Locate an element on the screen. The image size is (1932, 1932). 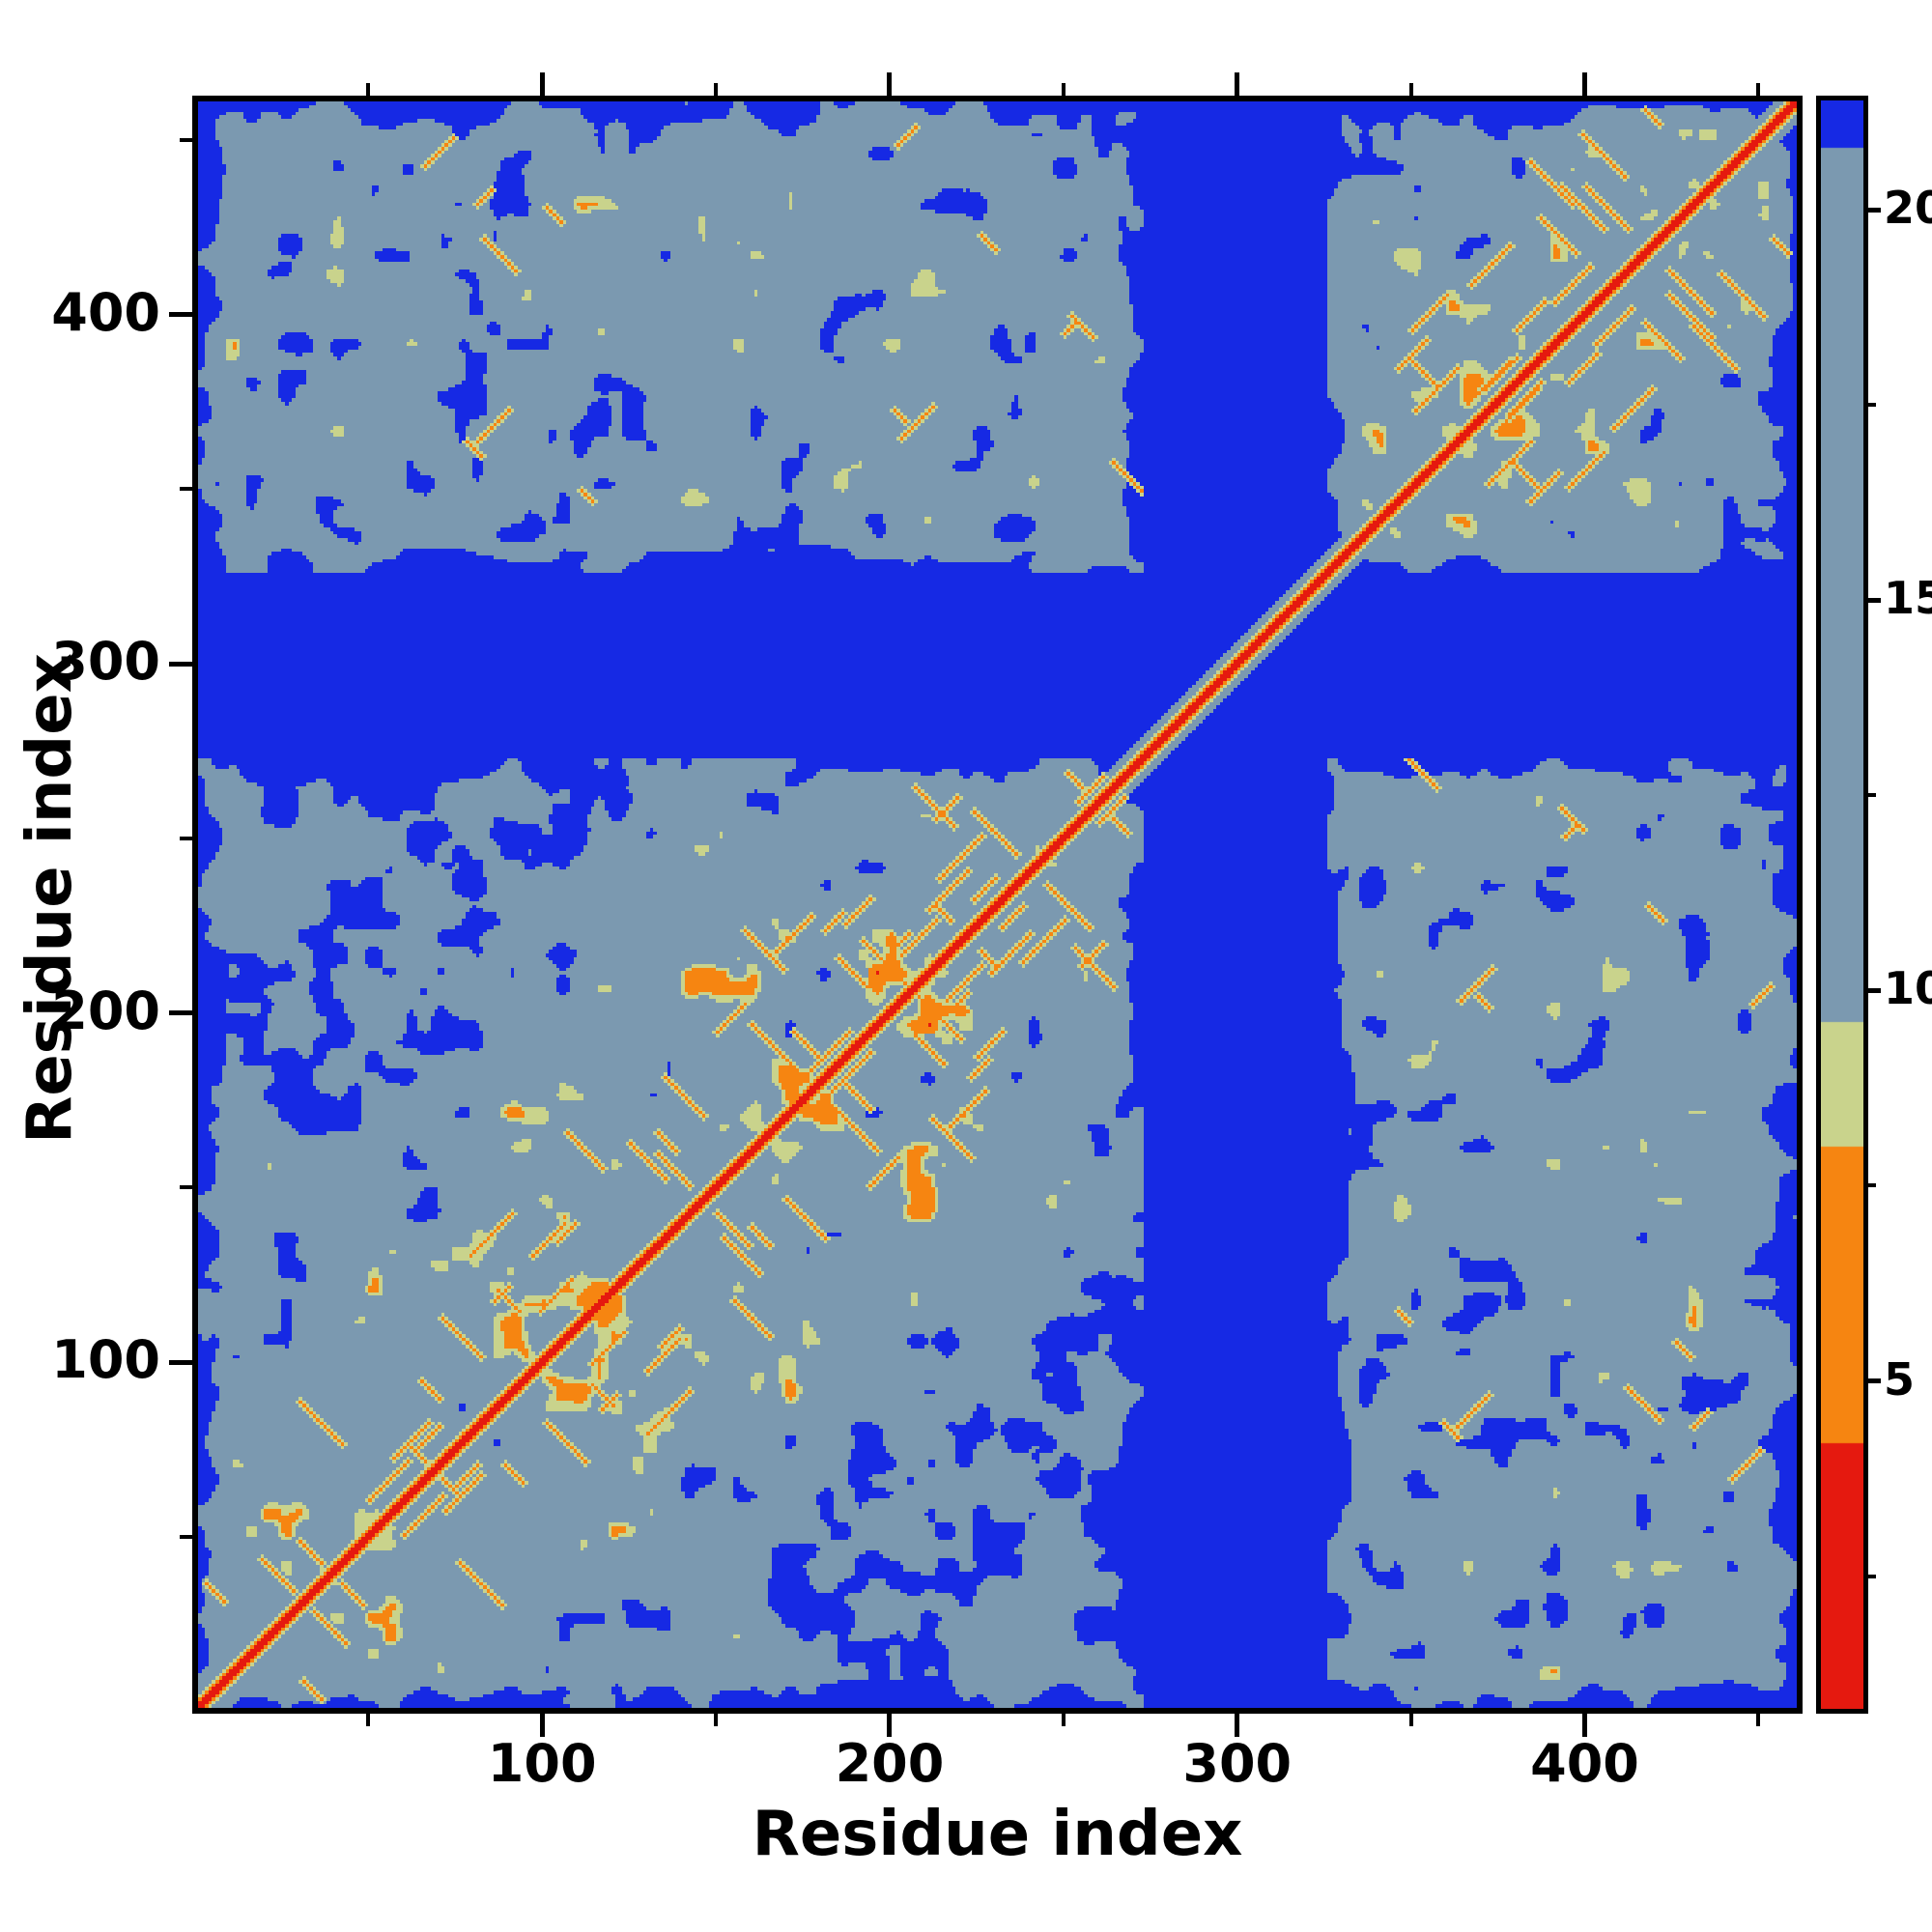
x-tick-label: 200 is located at coordinates (890, 1763).